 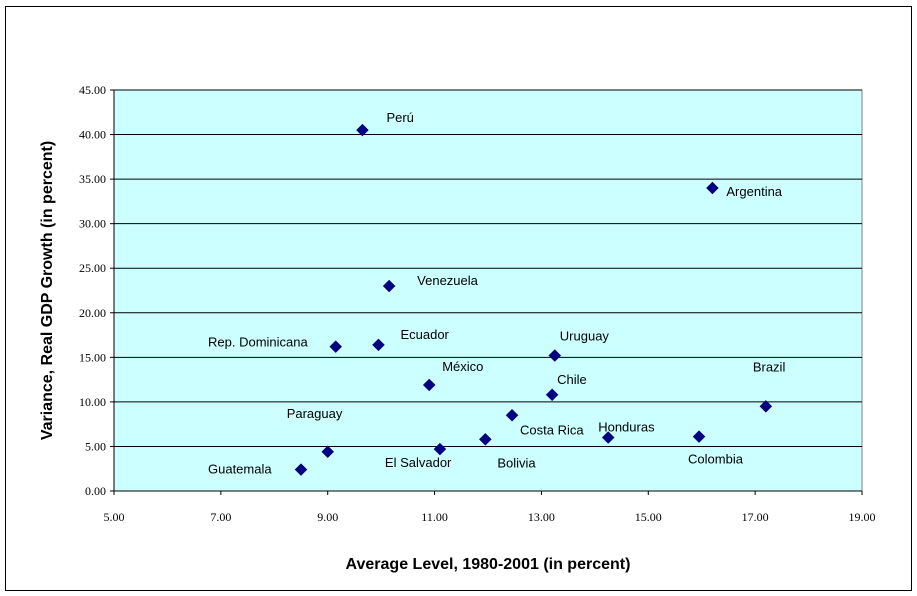 I want to click on y-tick-label: 10.00, so click(x=92, y=402).